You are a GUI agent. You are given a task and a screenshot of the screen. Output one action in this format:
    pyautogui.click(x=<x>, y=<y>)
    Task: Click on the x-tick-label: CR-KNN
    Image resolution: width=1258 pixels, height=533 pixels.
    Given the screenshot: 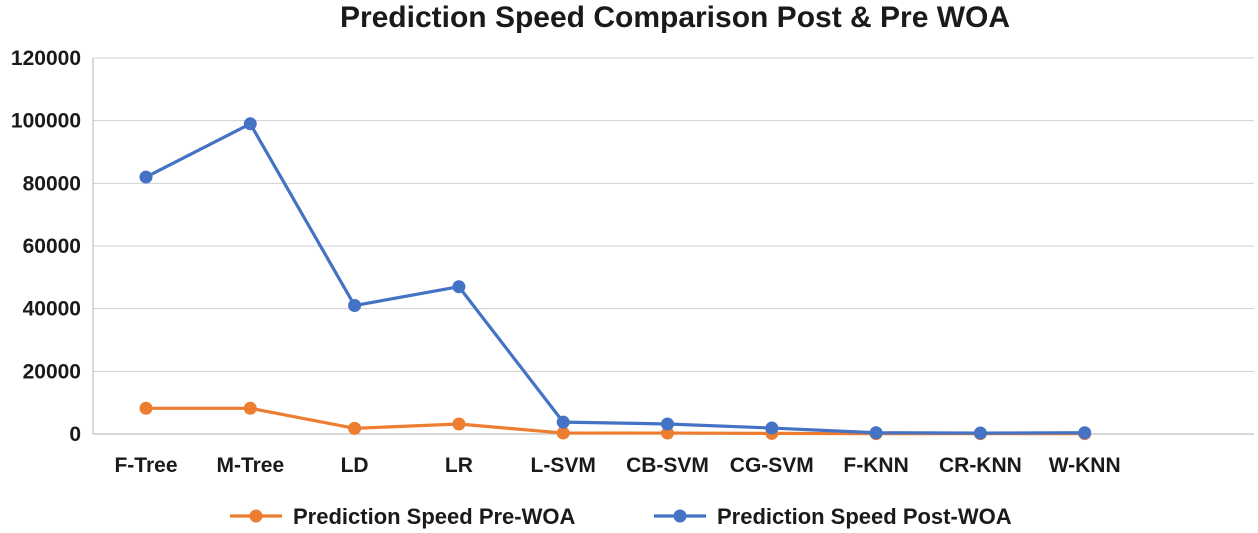 What is the action you would take?
    pyautogui.click(x=980, y=465)
    